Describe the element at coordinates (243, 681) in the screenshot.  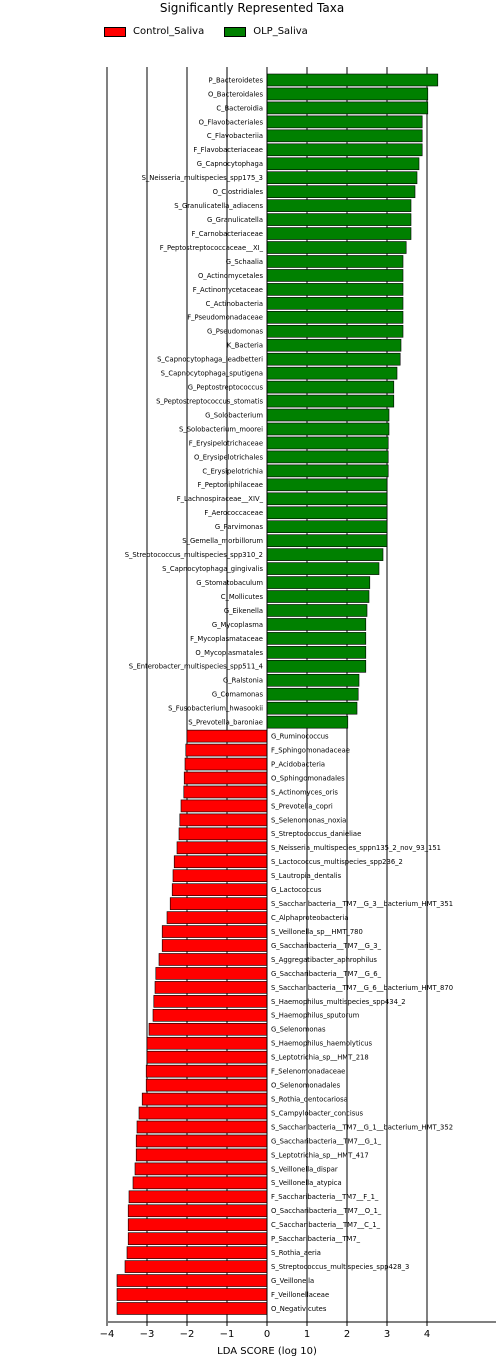
I see `bar-label: G_Ralstonia` at that location.